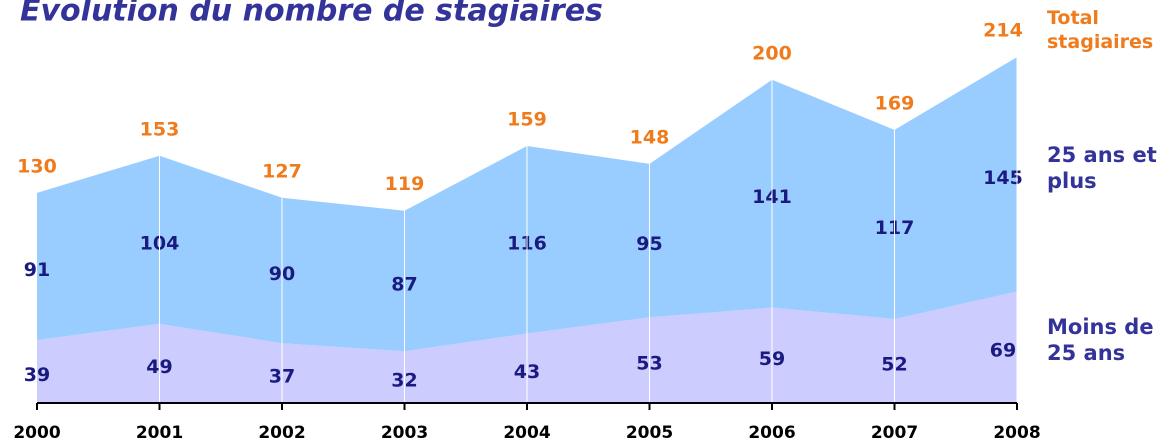 The width and height of the screenshot is (1174, 441). I want to click on total-label: 127, so click(282, 171).